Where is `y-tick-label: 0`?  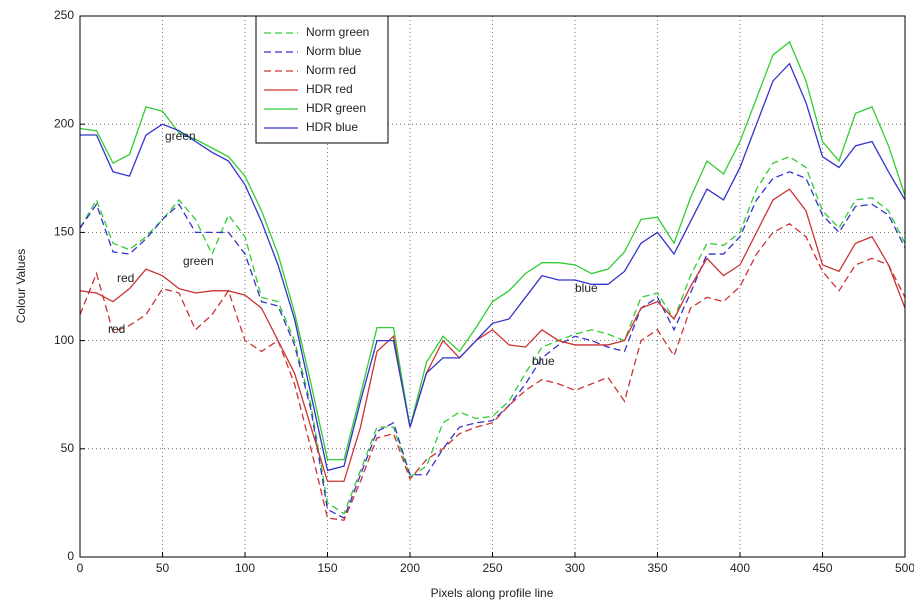 y-tick-label: 0 is located at coordinates (70, 556).